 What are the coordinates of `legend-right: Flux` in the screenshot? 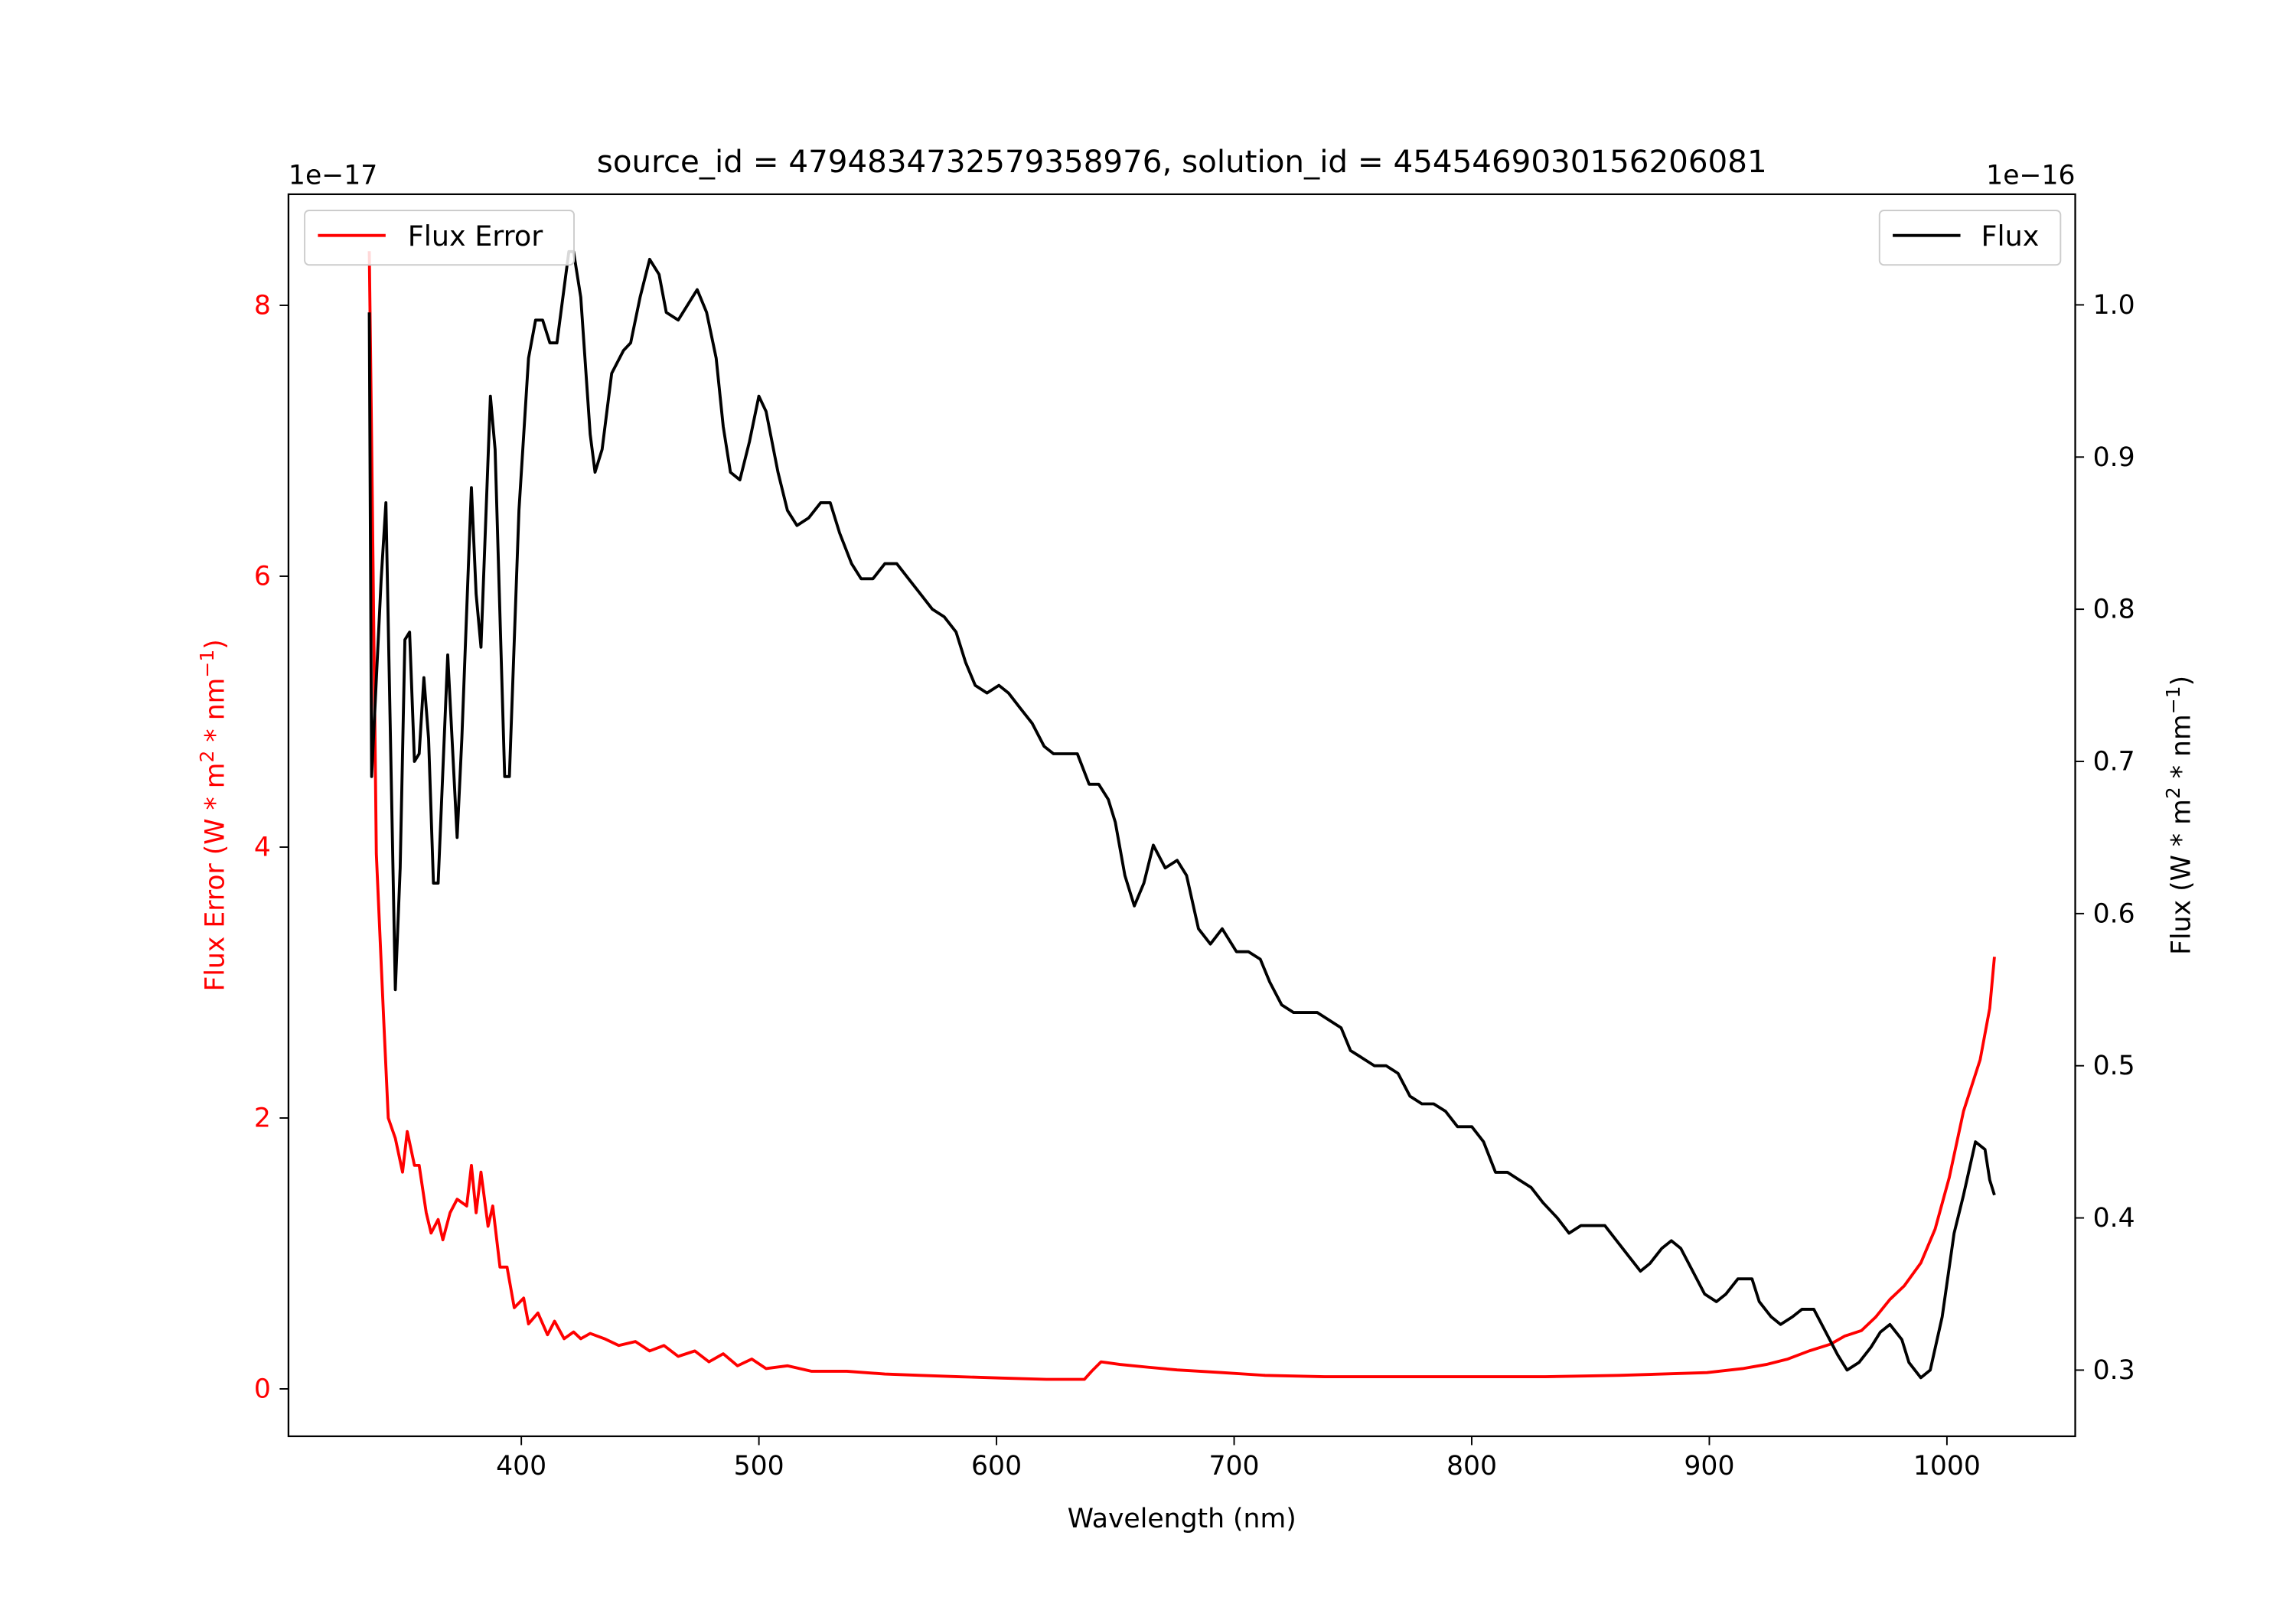 It's located at (1970, 238).